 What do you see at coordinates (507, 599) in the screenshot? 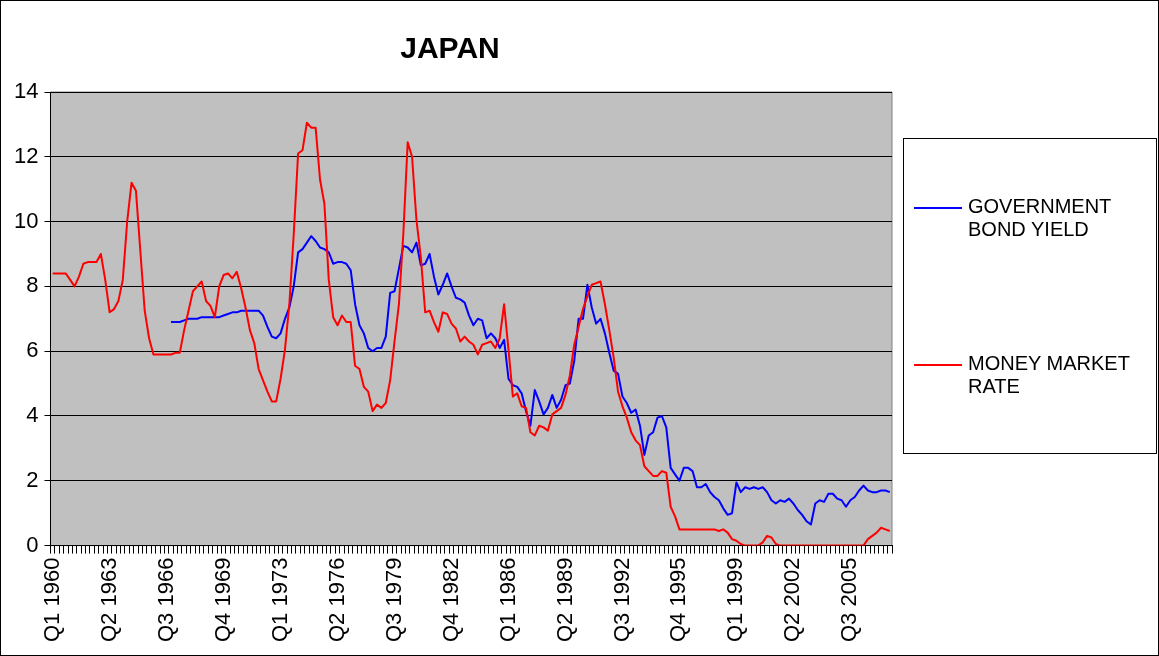
I see `x-tick-label: Q1 1986` at bounding box center [507, 599].